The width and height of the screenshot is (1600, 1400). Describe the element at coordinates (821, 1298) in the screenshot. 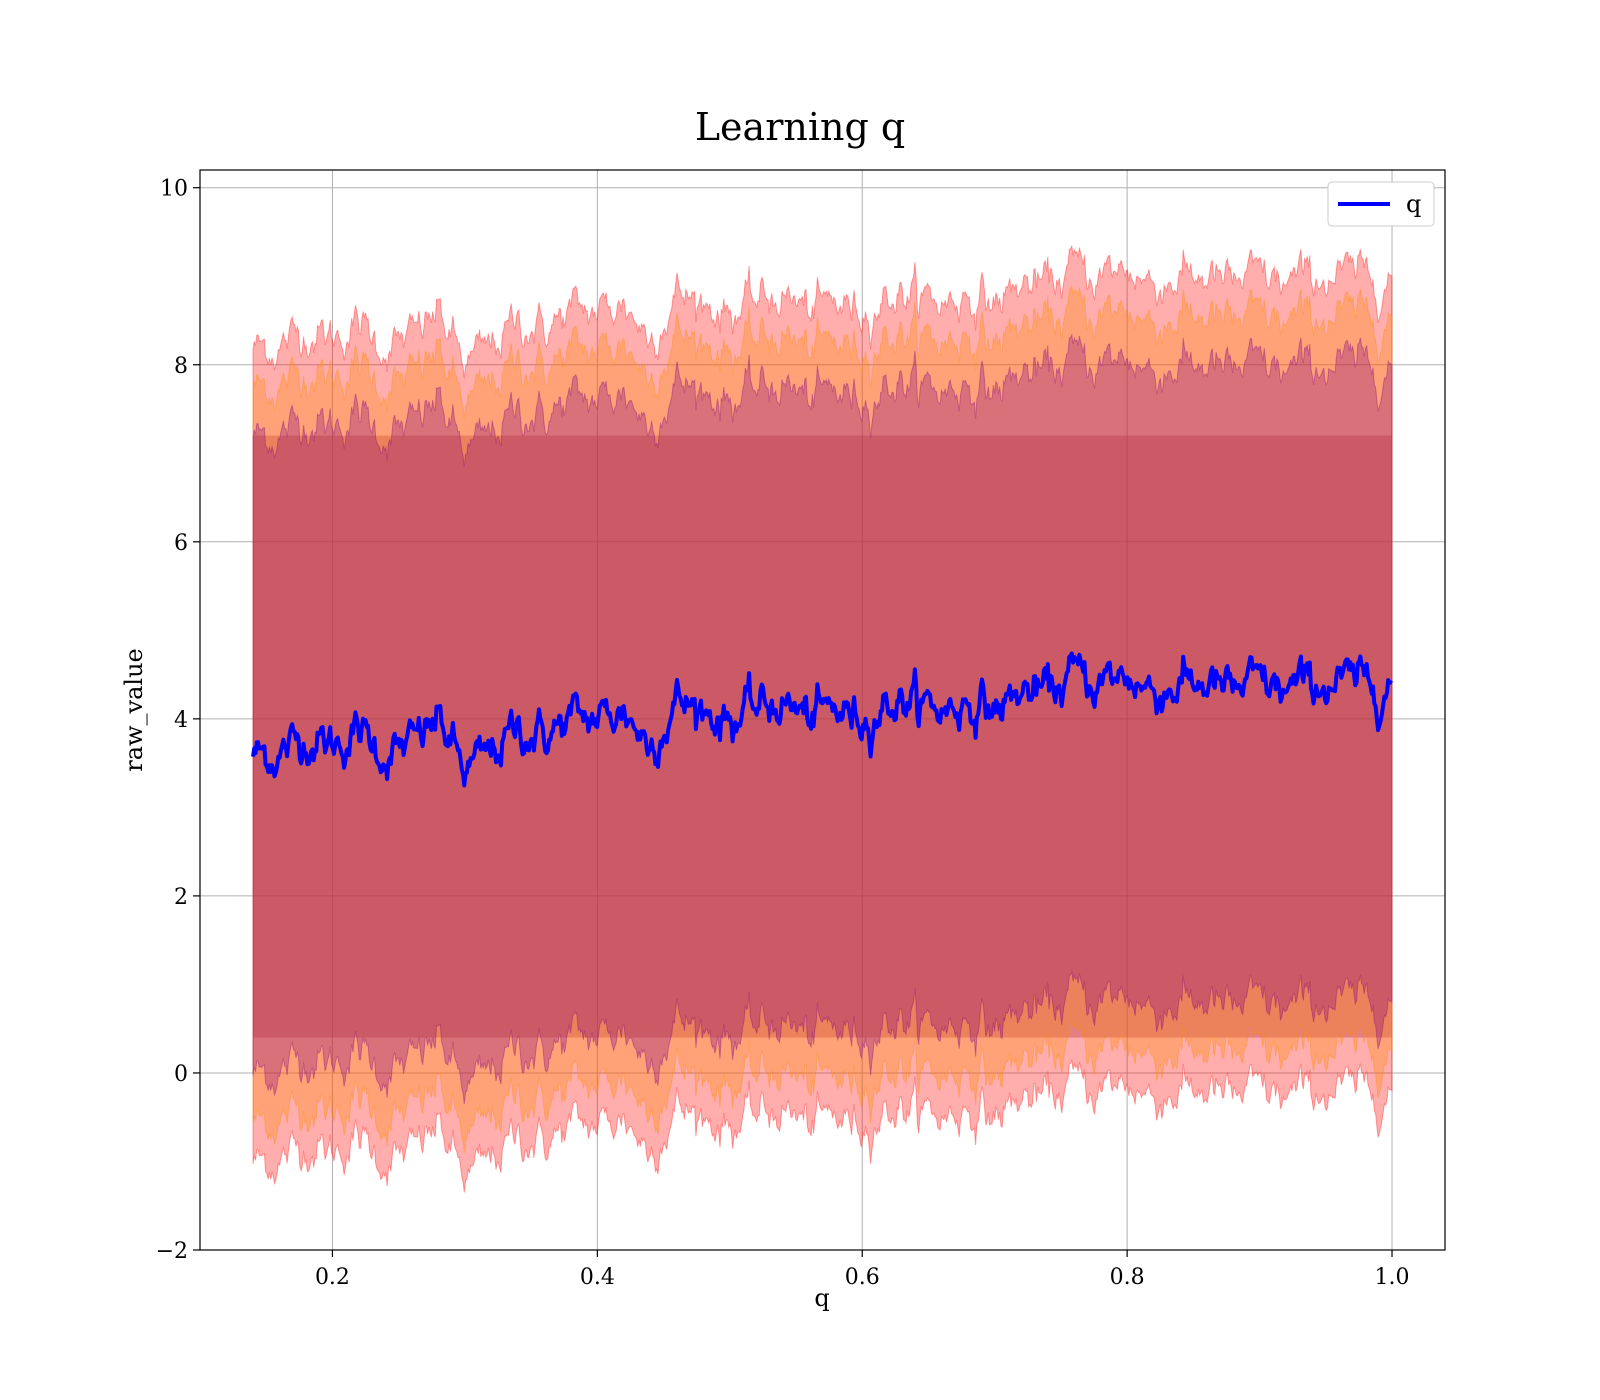

I see `x-axis-label: q` at that location.